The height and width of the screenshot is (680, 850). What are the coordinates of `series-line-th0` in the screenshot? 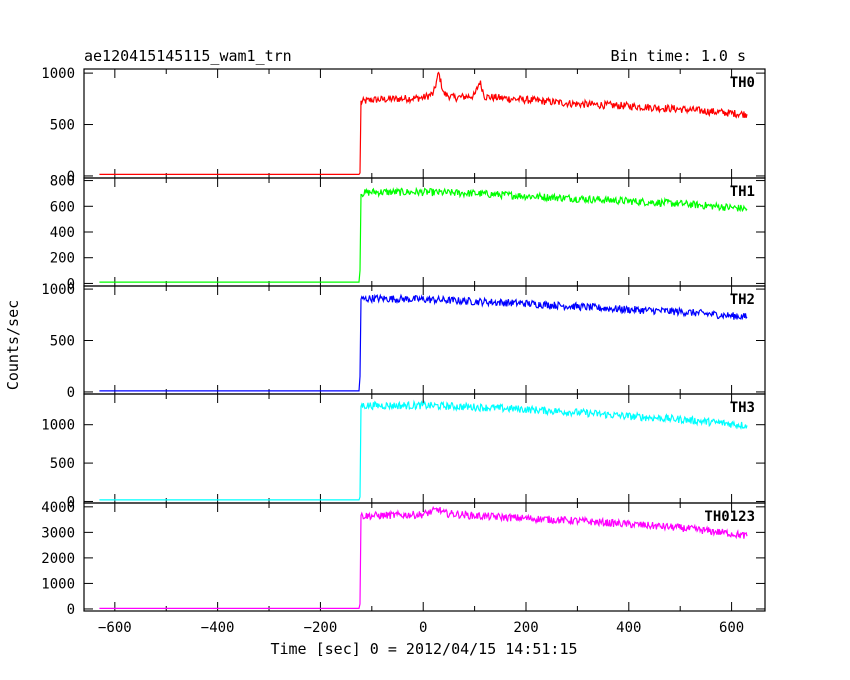 It's located at (423, 123).